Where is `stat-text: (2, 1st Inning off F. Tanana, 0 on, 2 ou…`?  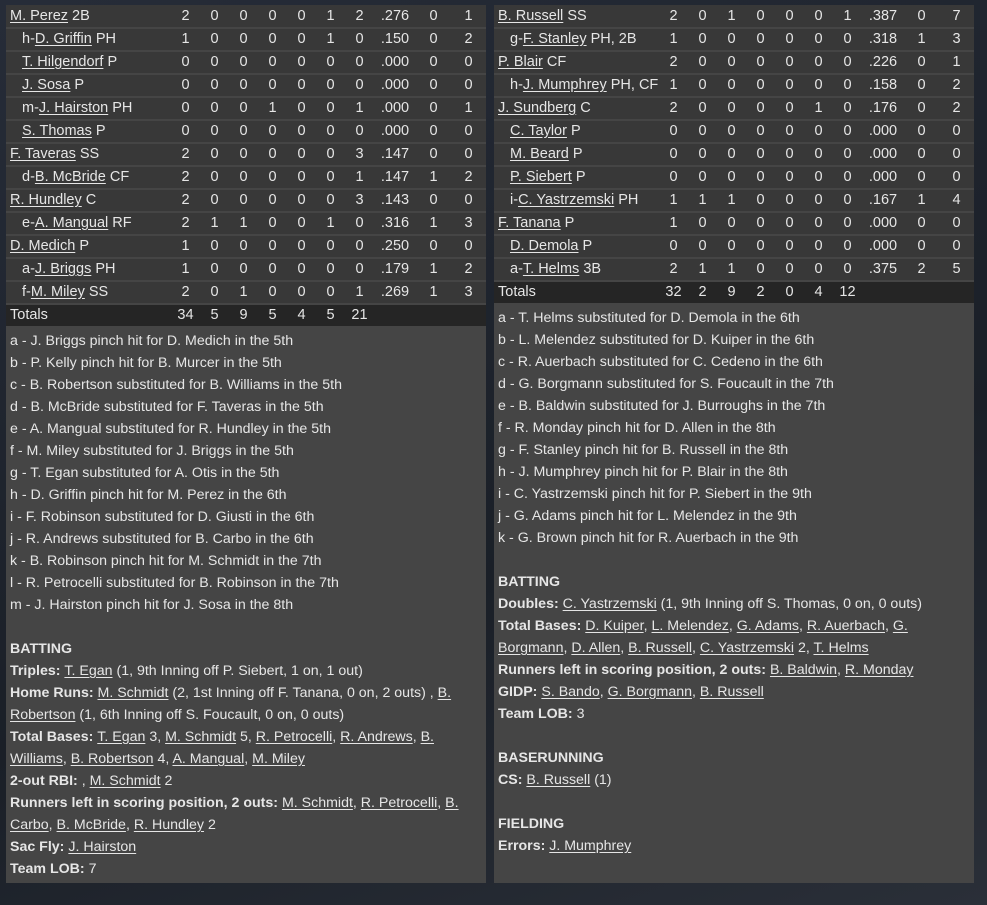
stat-text: (2, 1st Inning off F. Tanana, 0 on, 2 ou… is located at coordinates (303, 693).